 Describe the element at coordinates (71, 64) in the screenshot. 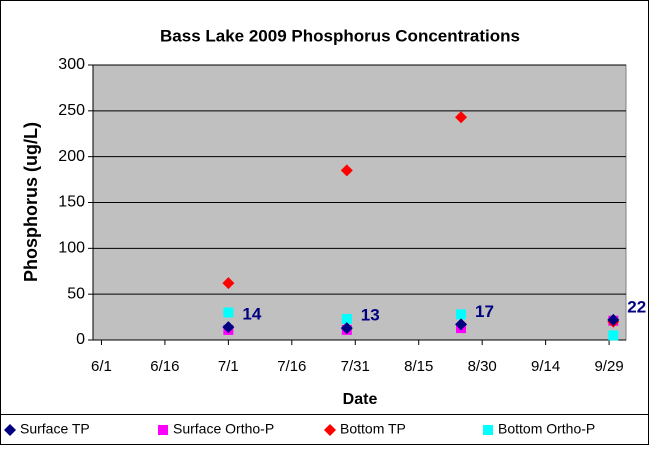

I see `y-tick-label: 300` at that location.